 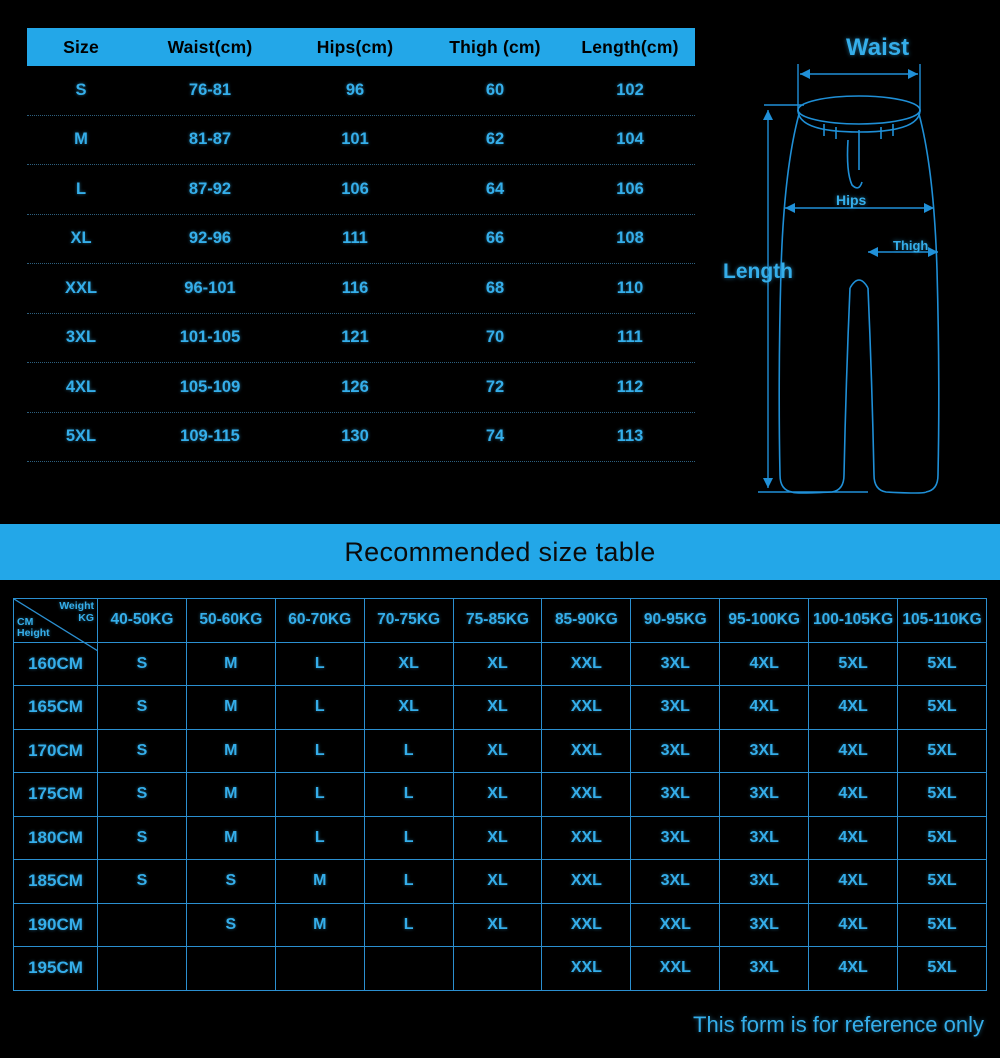 What do you see at coordinates (76, 612) in the screenshot?
I see `corner-weight-label: Weight KG` at bounding box center [76, 612].